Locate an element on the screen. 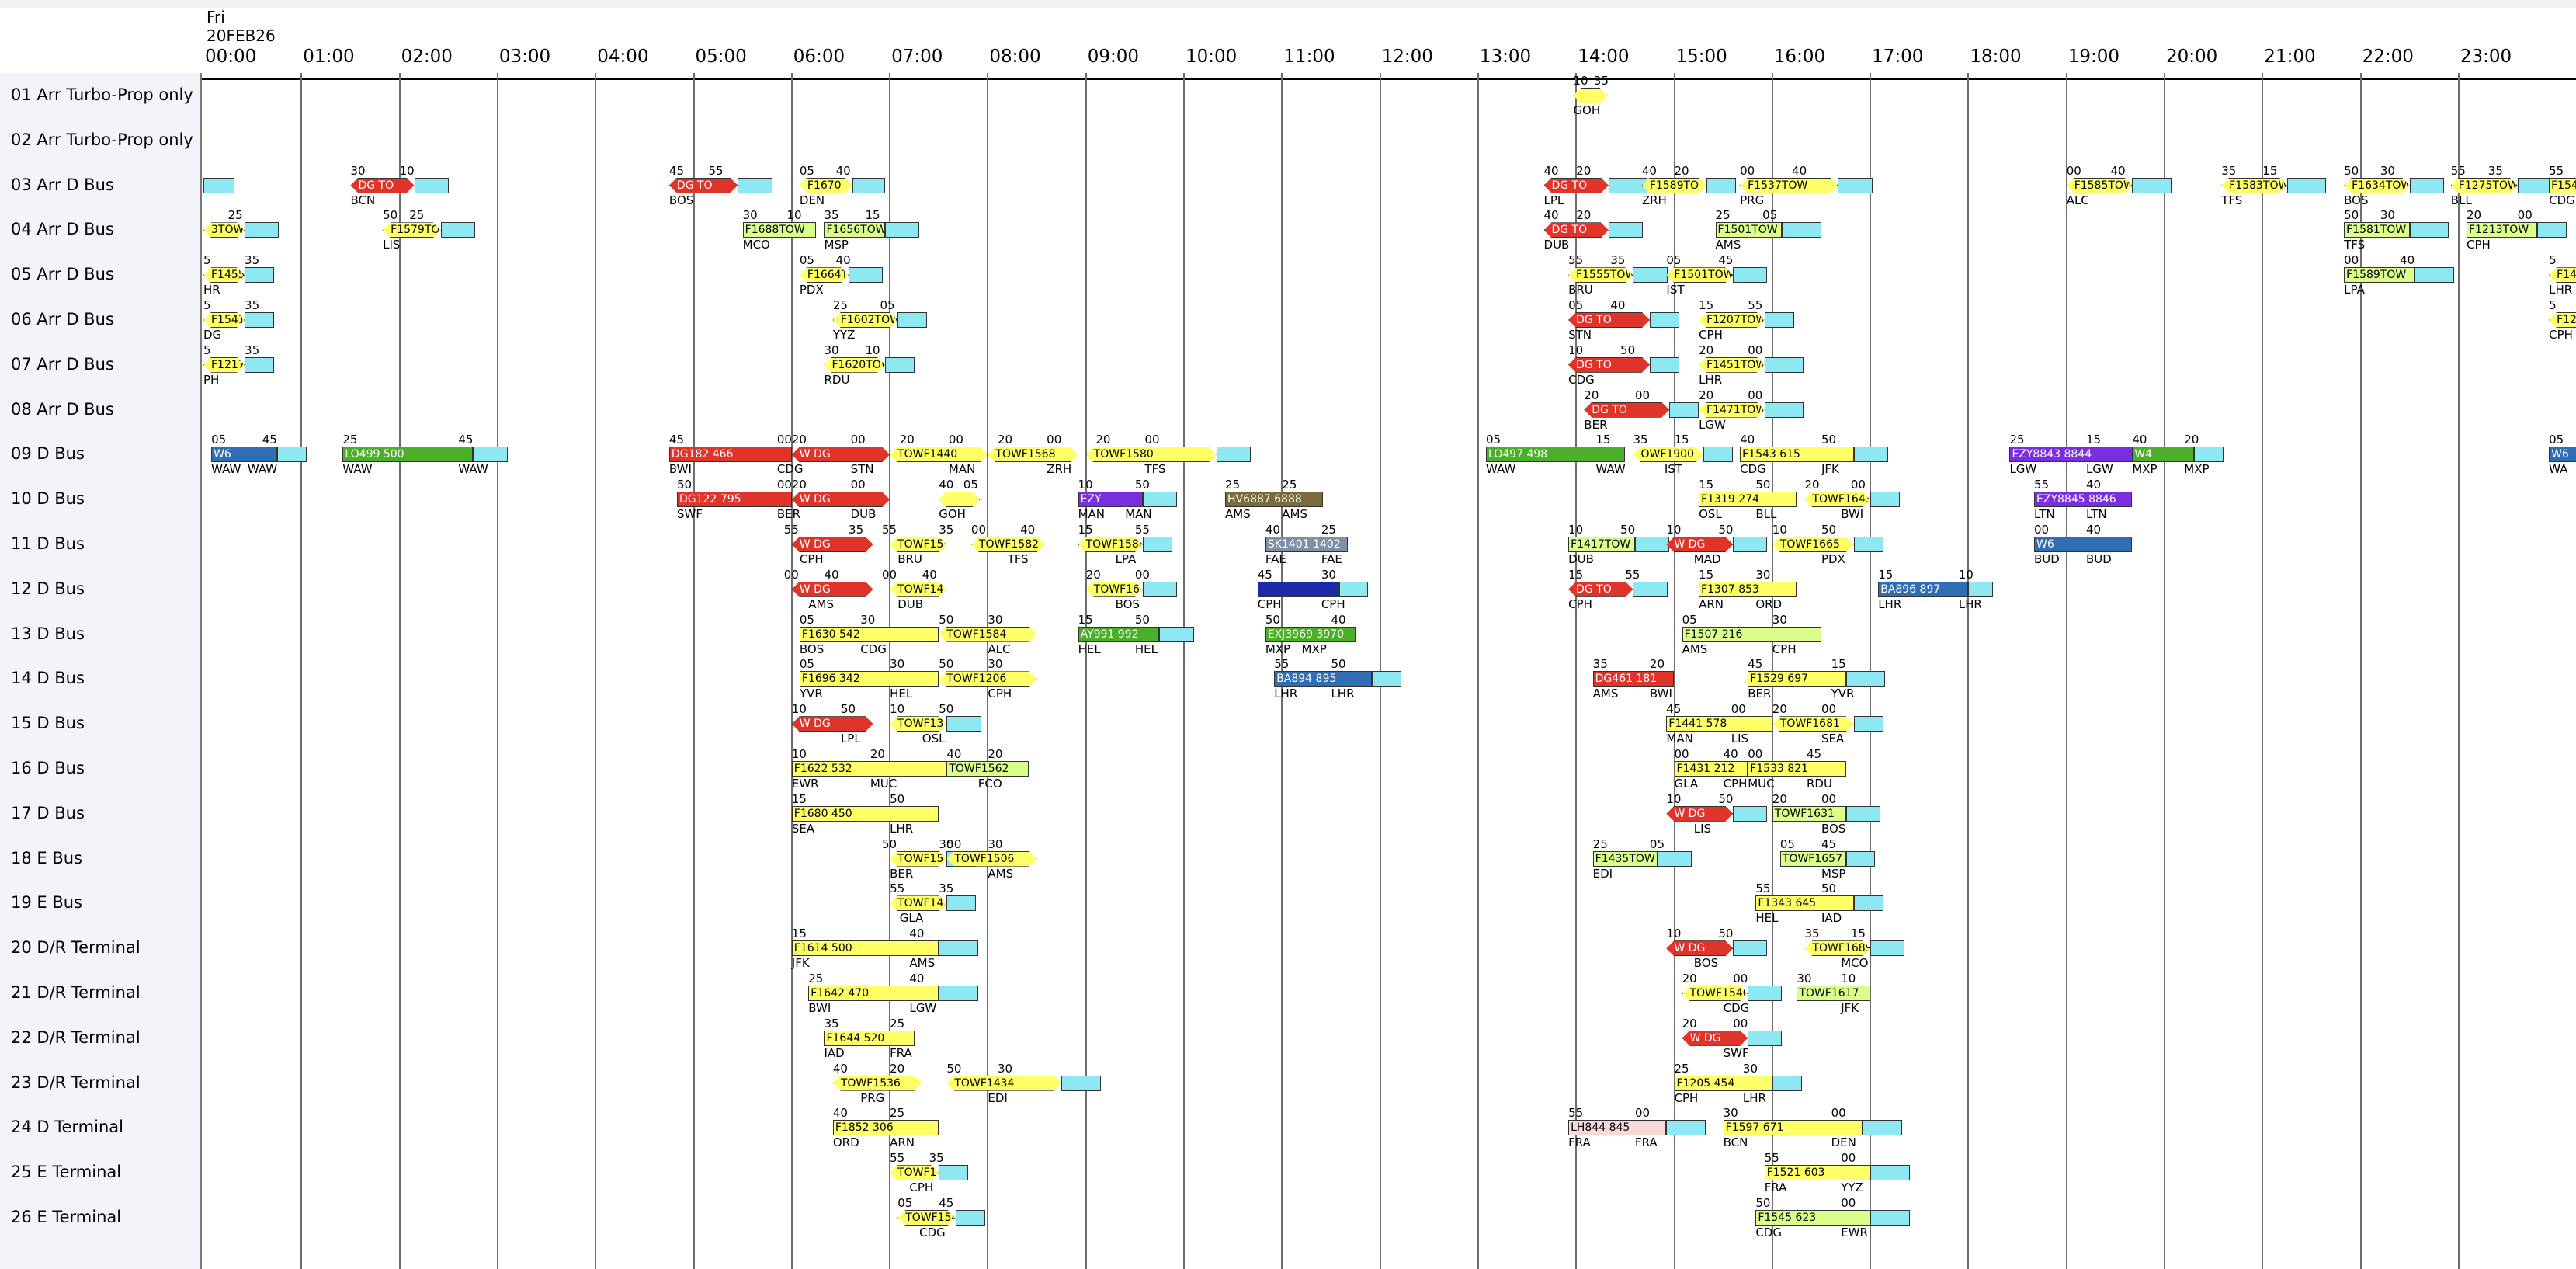 This screenshot has width=2576, height=1269. flight-bar: F1507 216 is located at coordinates (1751, 634).